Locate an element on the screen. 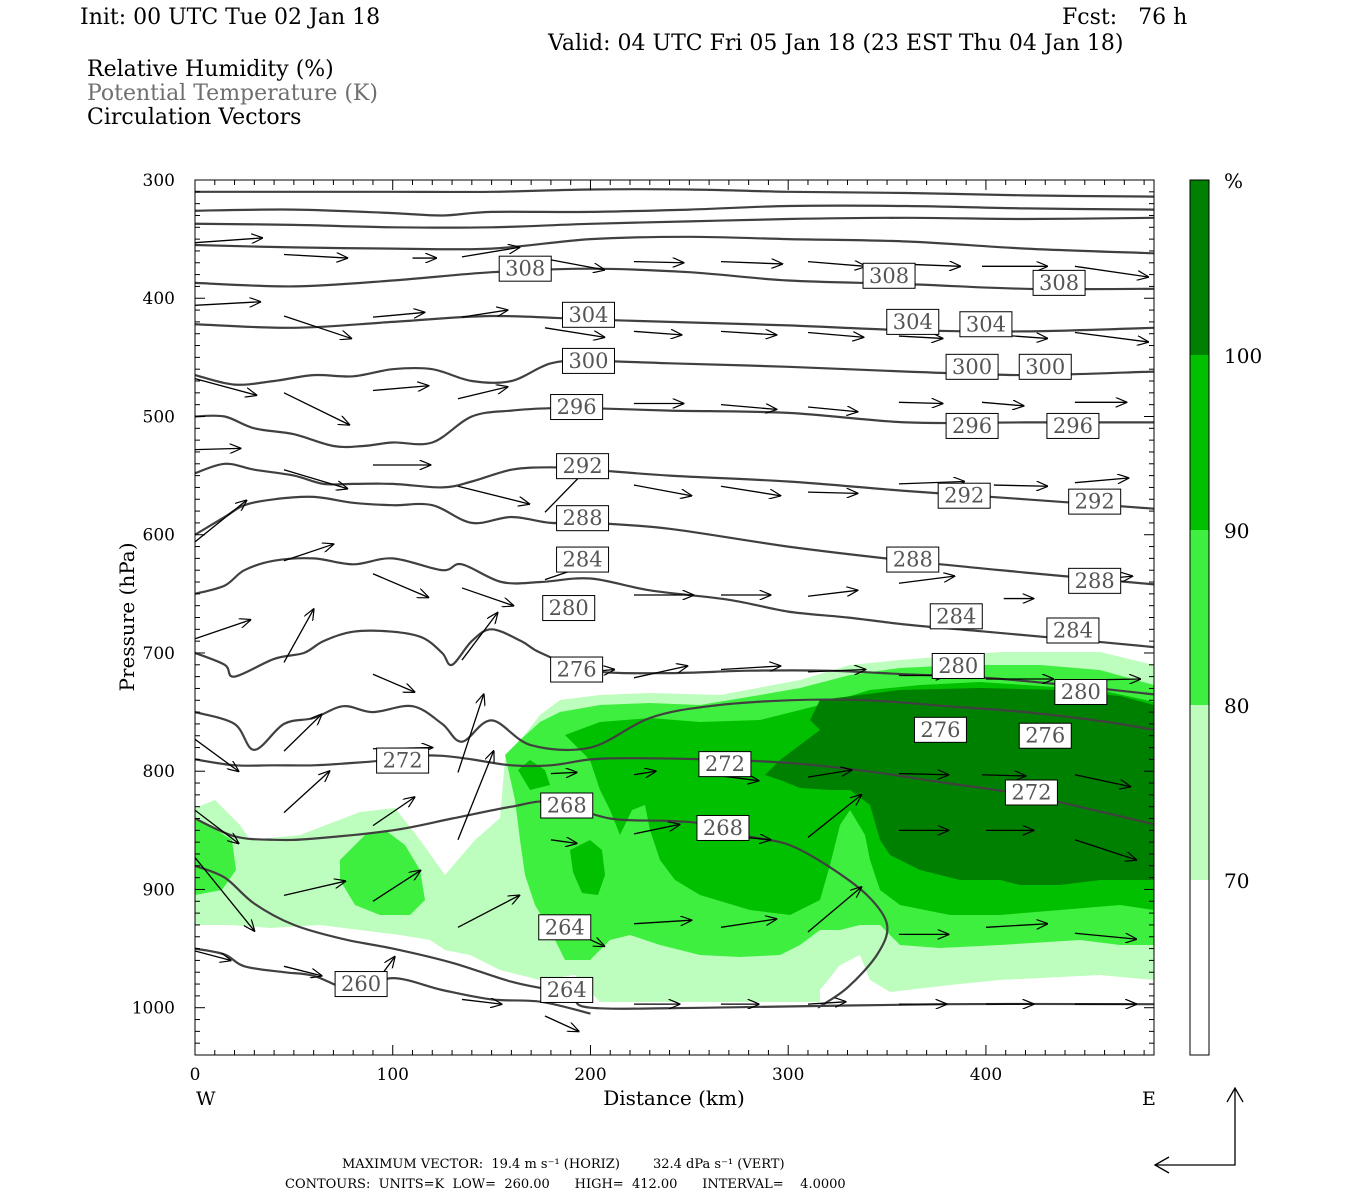 The height and width of the screenshot is (1200, 1350). x-axis-left-end-label: W is located at coordinates (206, 1099).